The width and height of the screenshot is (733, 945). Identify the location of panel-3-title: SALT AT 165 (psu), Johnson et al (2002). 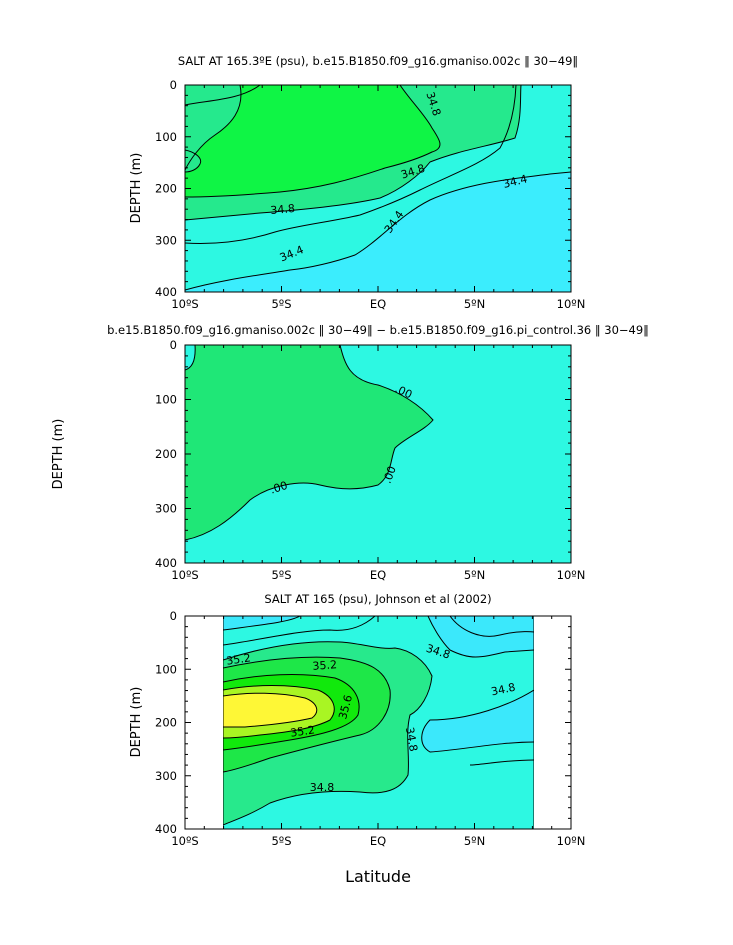
(377, 599).